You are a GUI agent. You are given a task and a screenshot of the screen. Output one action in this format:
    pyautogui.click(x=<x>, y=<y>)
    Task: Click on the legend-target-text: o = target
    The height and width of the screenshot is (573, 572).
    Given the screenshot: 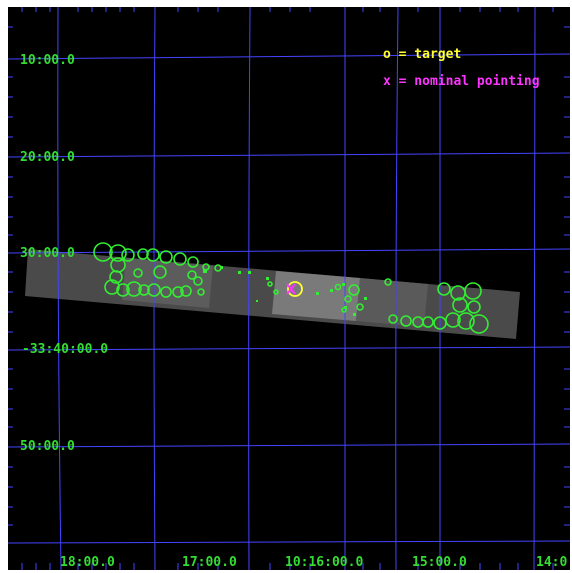 What is the action you would take?
    pyautogui.click(x=422, y=54)
    